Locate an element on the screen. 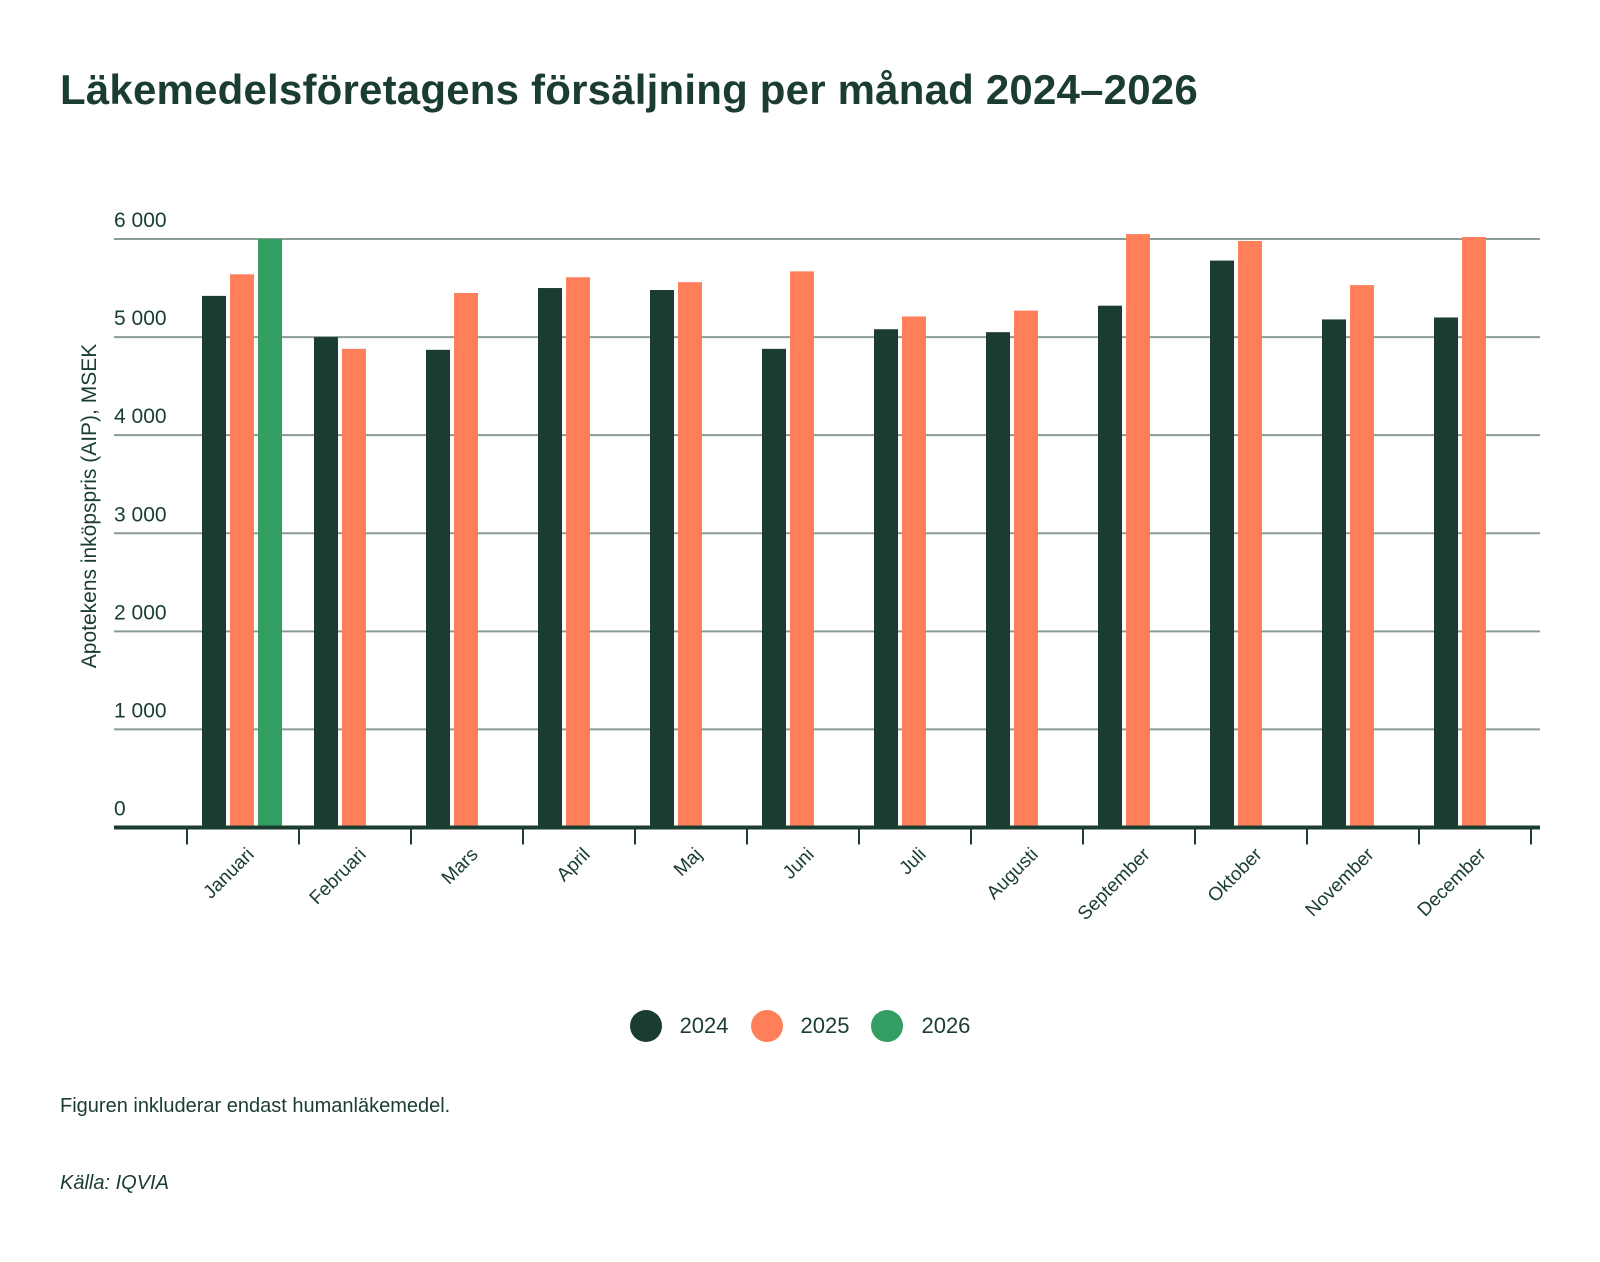  bar-2025-maj is located at coordinates (690, 555).